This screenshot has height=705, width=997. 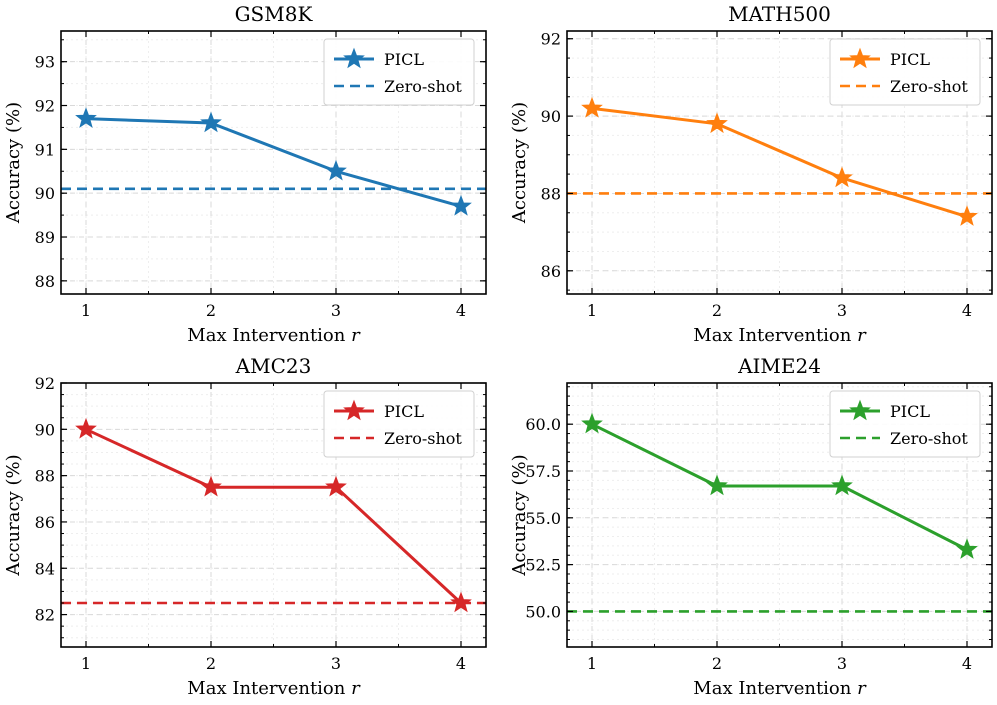 I want to click on y-tick-label: 55.0, so click(x=543, y=518).